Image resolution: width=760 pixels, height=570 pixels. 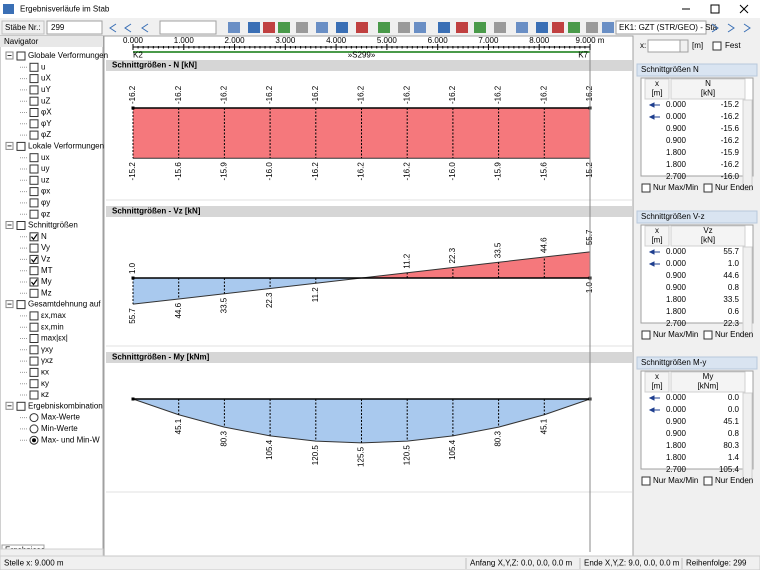 I want to click on diagram-title: Schnittgrößen - N [kN], so click(x=154, y=65).